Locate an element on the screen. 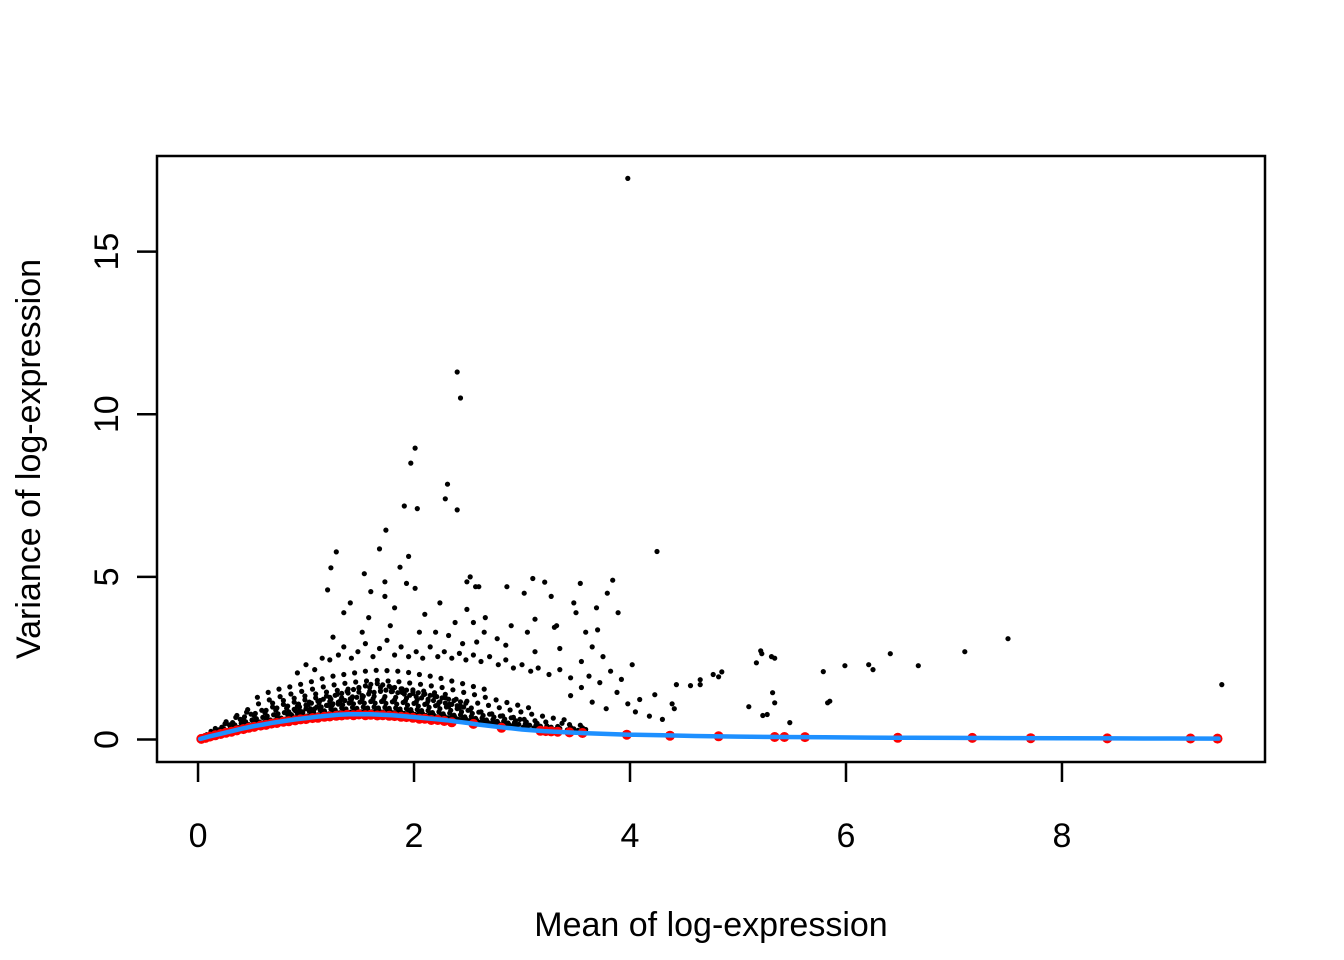  y-axis-ticks: 0 5 10 15 is located at coordinates (122, 491).